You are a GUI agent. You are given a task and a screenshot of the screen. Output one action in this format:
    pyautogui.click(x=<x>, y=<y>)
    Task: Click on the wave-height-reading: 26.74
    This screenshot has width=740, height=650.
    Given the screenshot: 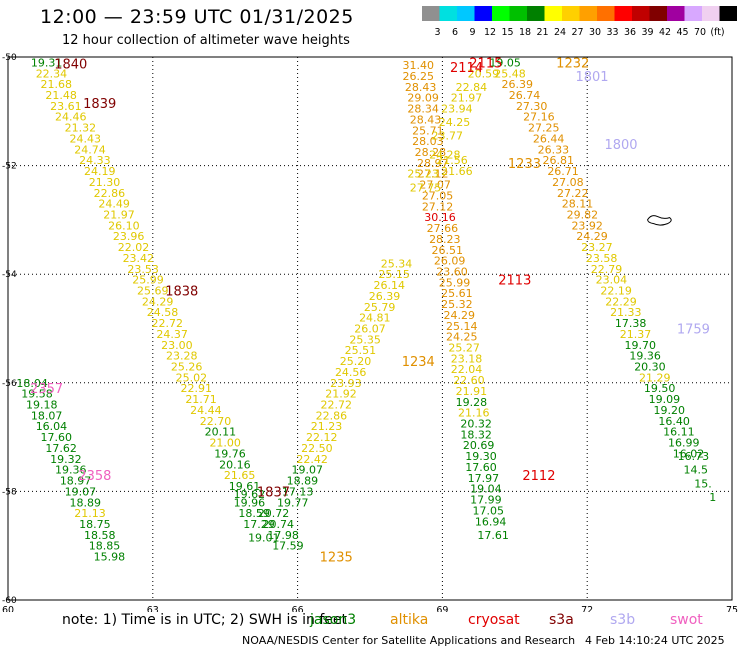 What is the action you would take?
    pyautogui.click(x=525, y=95)
    